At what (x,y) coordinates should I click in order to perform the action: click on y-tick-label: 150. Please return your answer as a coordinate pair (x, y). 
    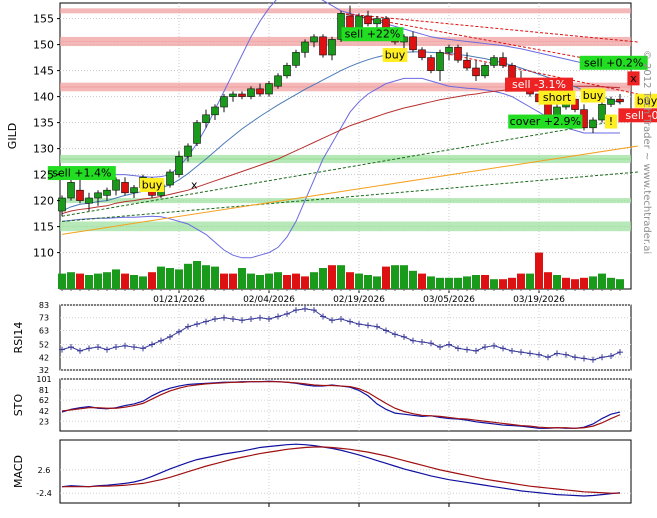
    Looking at the image, I should click on (43, 45).